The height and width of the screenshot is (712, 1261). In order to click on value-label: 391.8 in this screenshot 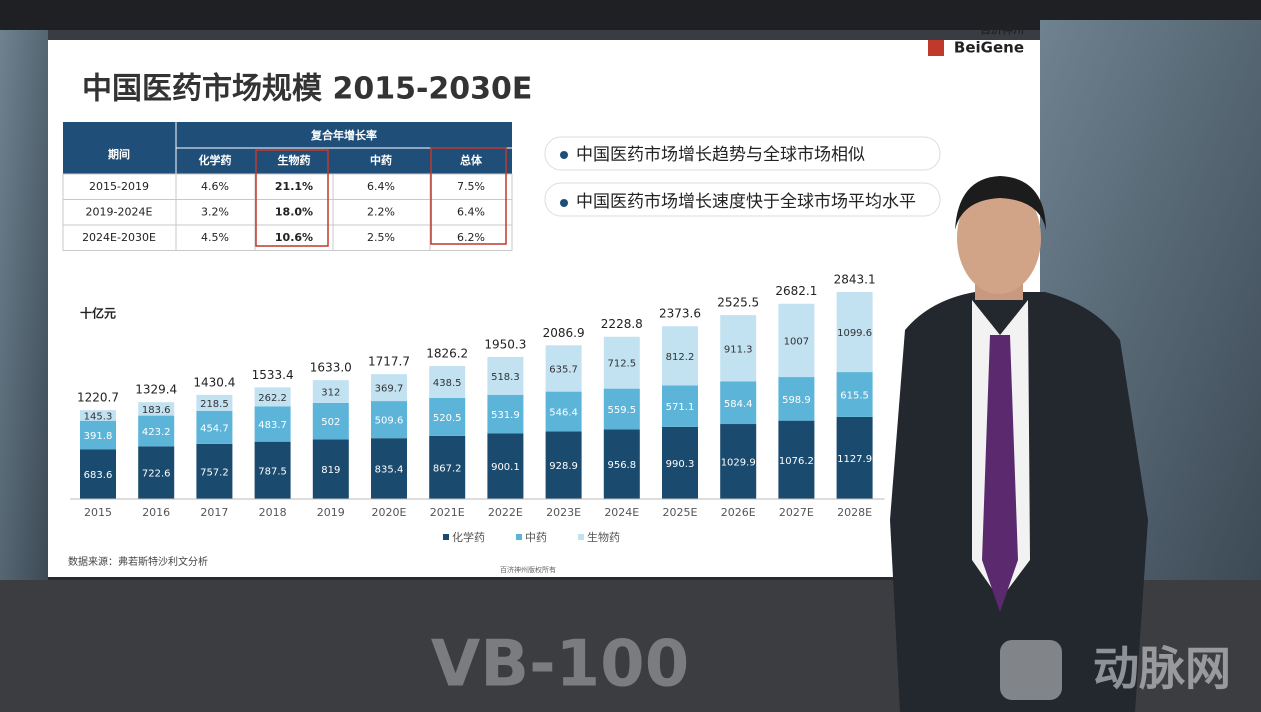, I will do `click(98, 436)`.